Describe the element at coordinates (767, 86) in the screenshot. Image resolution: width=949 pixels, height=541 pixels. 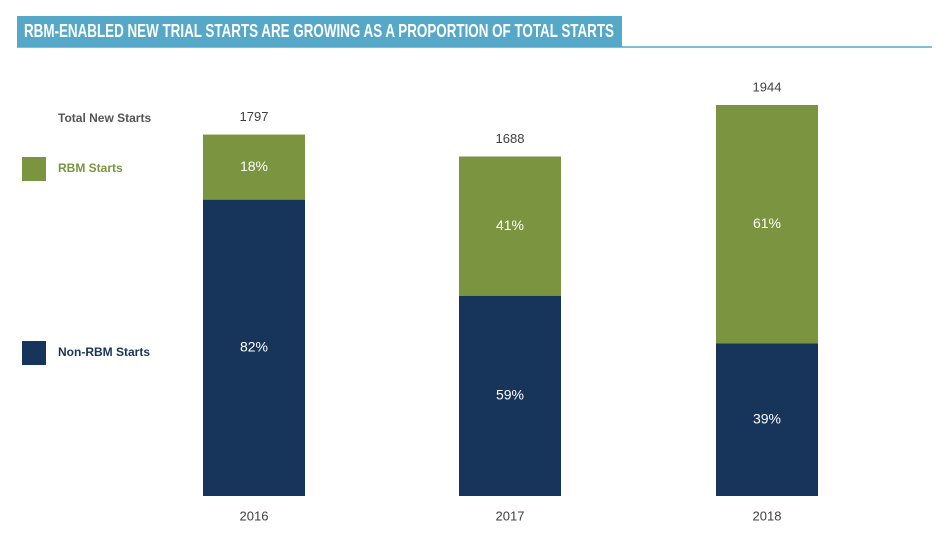
I see `total-label: 1944` at that location.